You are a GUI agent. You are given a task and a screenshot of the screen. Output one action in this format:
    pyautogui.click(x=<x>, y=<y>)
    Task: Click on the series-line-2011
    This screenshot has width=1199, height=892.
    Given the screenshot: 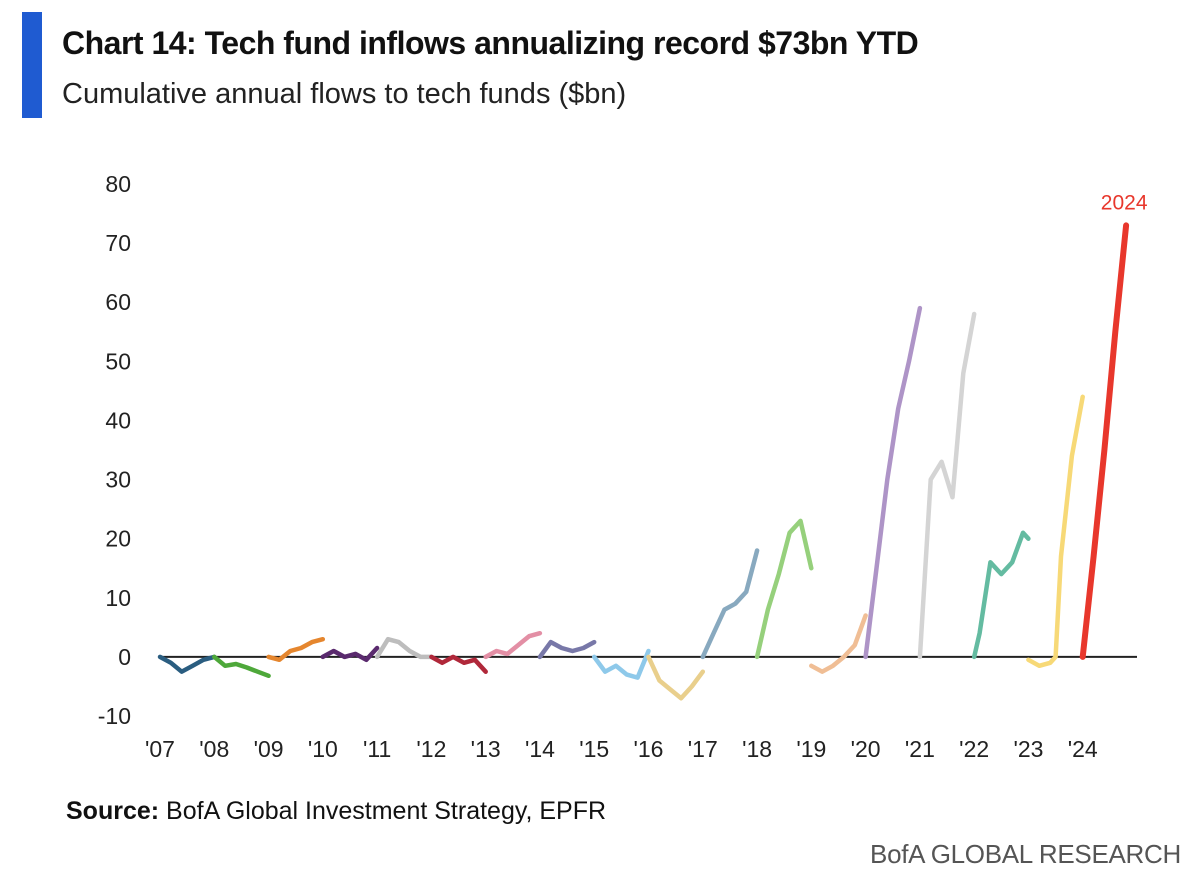 What is the action you would take?
    pyautogui.click(x=404, y=648)
    